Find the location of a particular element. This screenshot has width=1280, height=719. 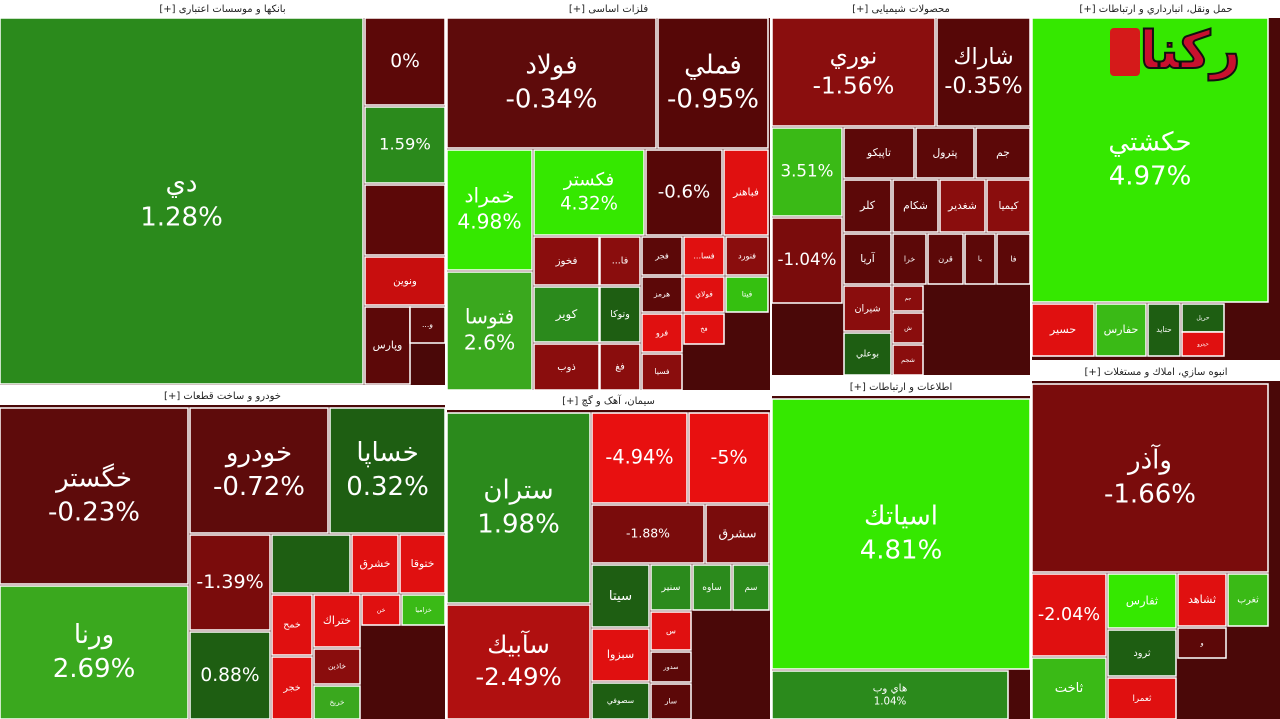

tile-change: -1.39% is located at coordinates (229, 582).